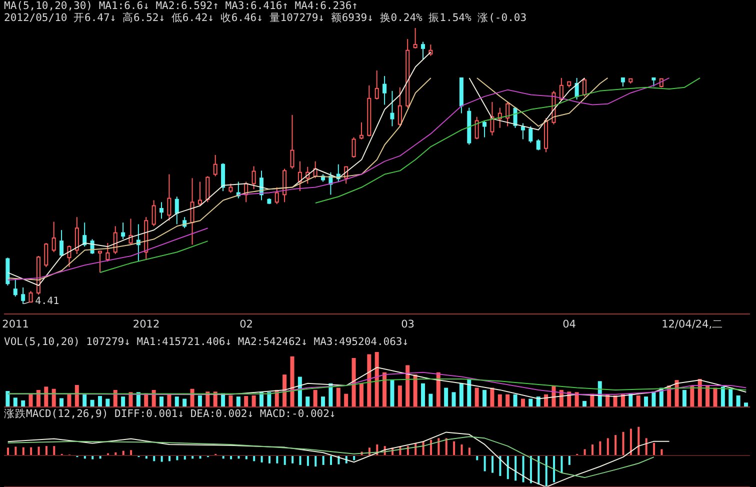 Image resolution: width=756 pixels, height=487 pixels. I want to click on text: 2012/05/10 开6.47↓ 高6.52↓ 低6.42↓ 收6.46↓ 量107279↓ 额6939↓ 换0.24% 振1.54% 涨(-0.03, so click(265, 18).